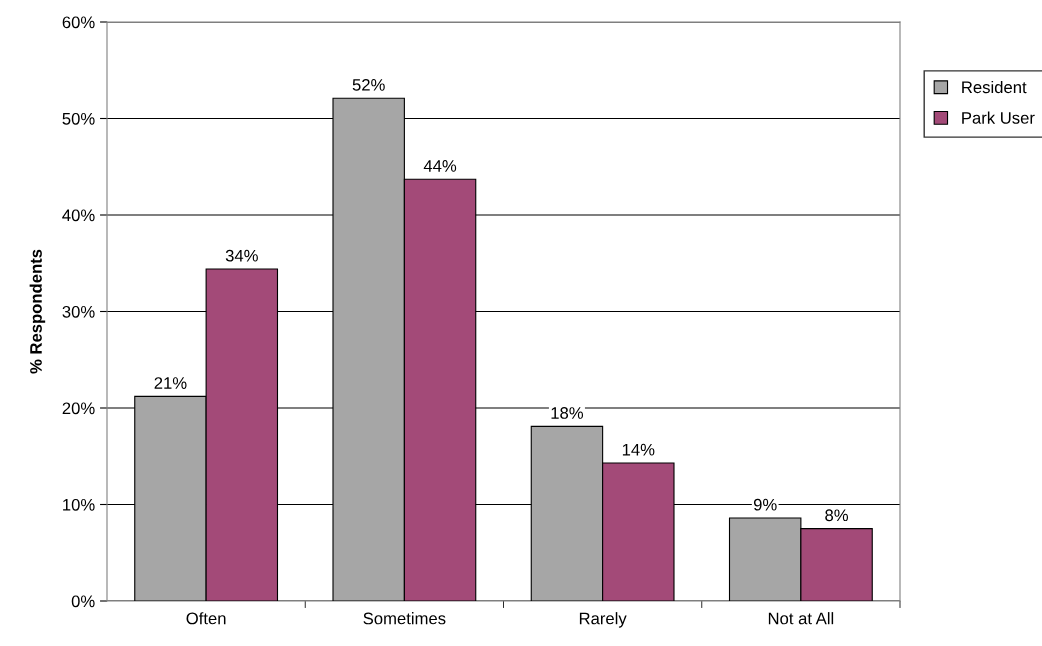 This screenshot has width=1042, height=646. Describe the element at coordinates (78, 118) in the screenshot. I see `y-tick-label: 50%` at that location.